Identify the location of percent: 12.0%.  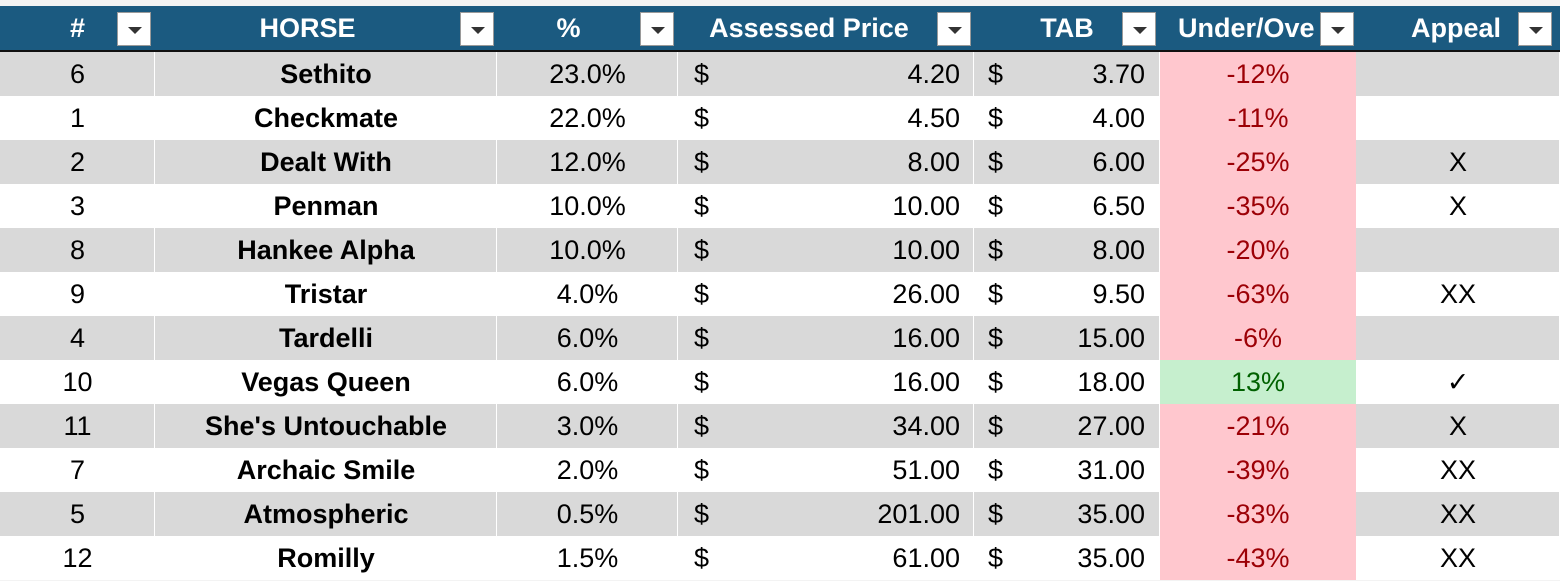
(587, 162).